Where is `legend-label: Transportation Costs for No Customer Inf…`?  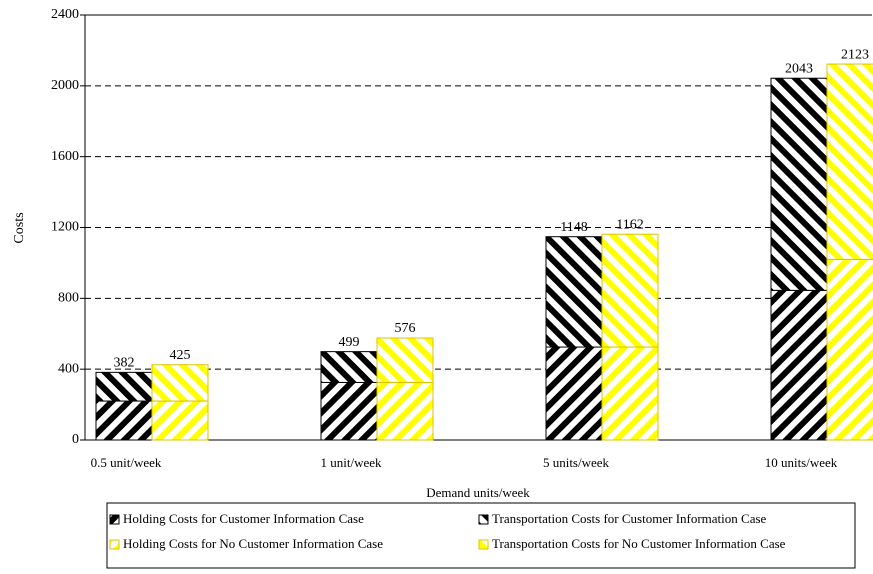
legend-label: Transportation Costs for No Customer Inf… is located at coordinates (639, 543).